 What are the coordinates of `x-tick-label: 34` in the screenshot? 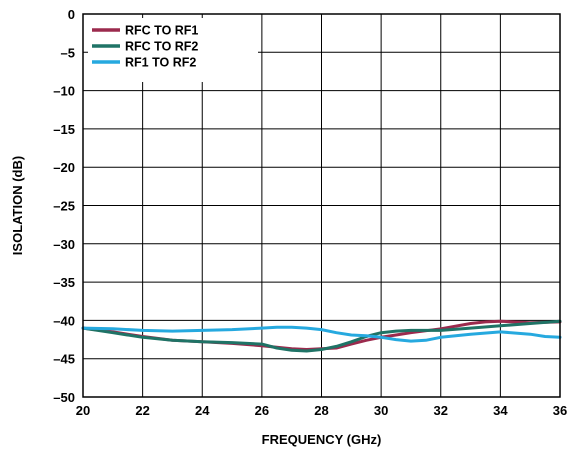 It's located at (500, 410).